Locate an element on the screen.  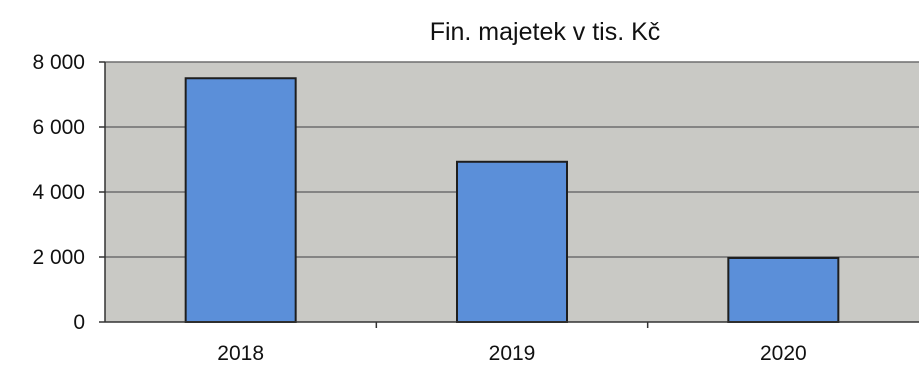
bar-2018 is located at coordinates (240, 200).